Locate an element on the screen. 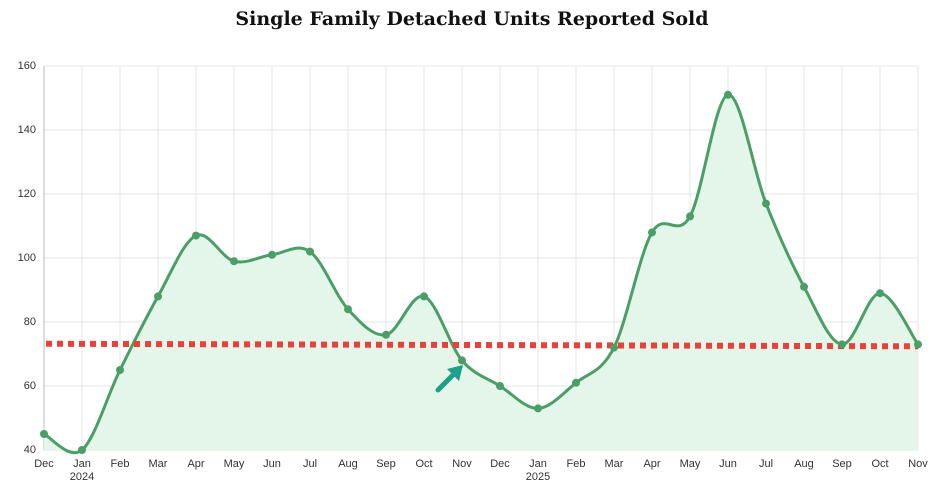 The width and height of the screenshot is (941, 487). y-tick-label: 40 is located at coordinates (30, 450).